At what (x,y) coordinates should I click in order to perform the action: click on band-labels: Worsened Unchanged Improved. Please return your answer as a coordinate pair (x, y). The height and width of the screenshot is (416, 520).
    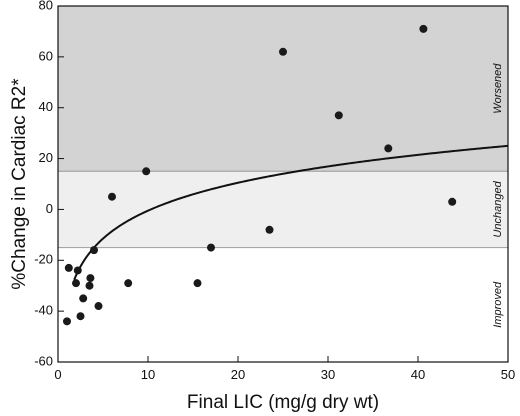
    Looking at the image, I should click on (498, 195).